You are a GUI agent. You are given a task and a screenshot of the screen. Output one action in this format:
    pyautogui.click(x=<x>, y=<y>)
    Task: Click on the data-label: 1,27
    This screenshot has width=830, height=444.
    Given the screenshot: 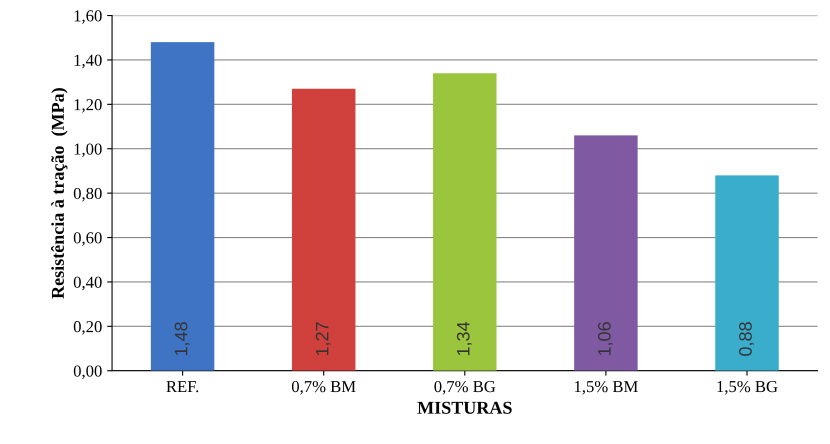 What is the action you would take?
    pyautogui.click(x=323, y=339)
    